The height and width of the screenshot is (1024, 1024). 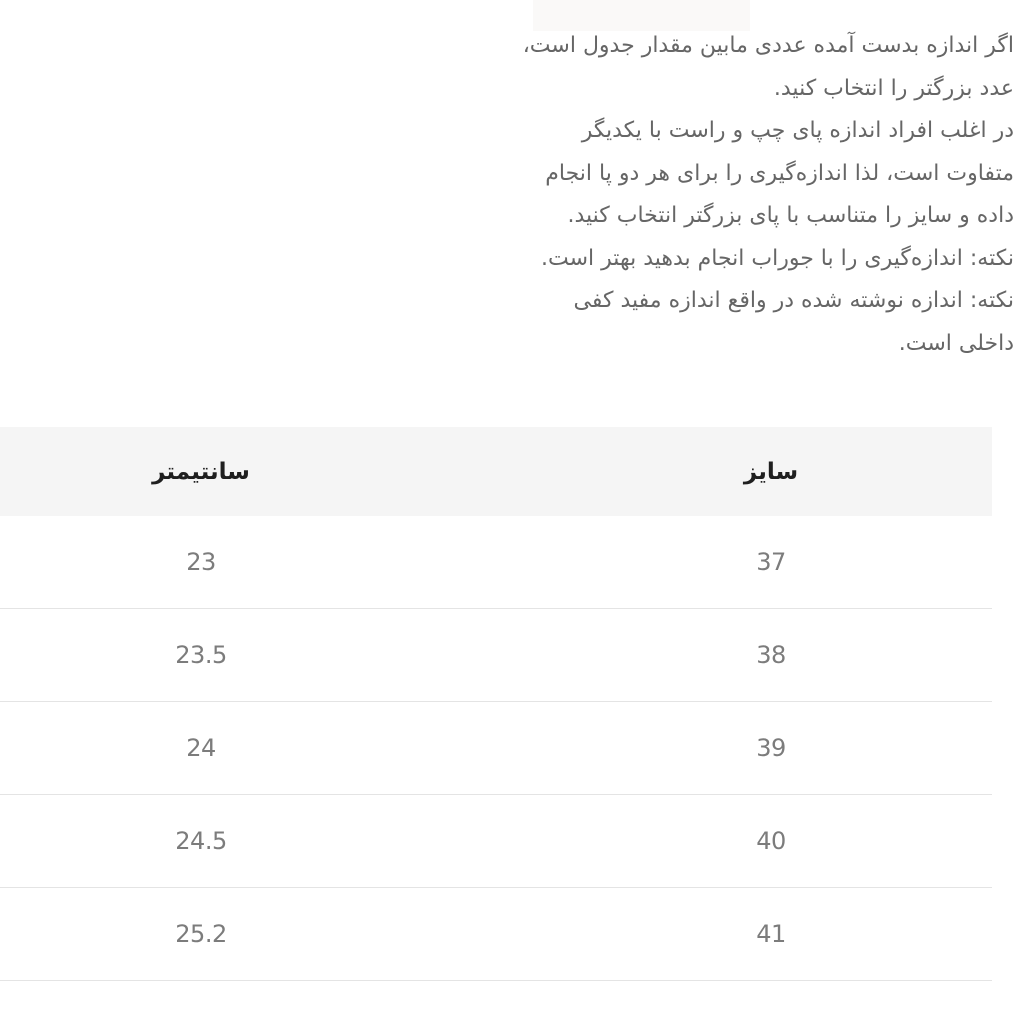 What do you see at coordinates (771, 655) in the screenshot?
I see `size-value: 38` at bounding box center [771, 655].